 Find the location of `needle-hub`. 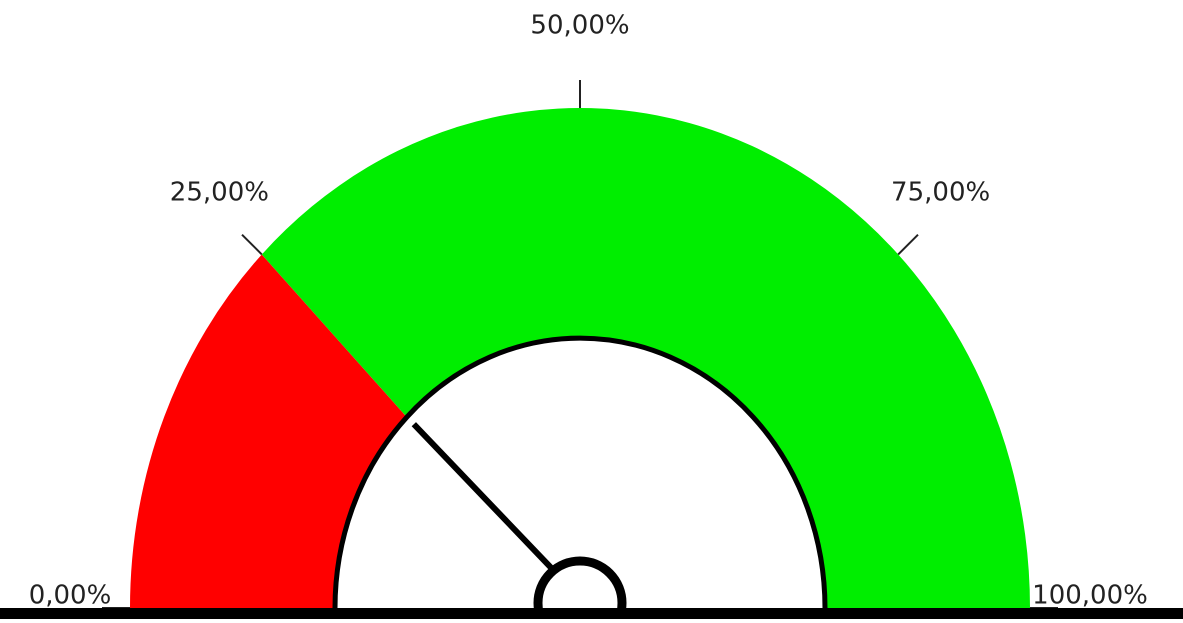

needle-hub is located at coordinates (580, 589).